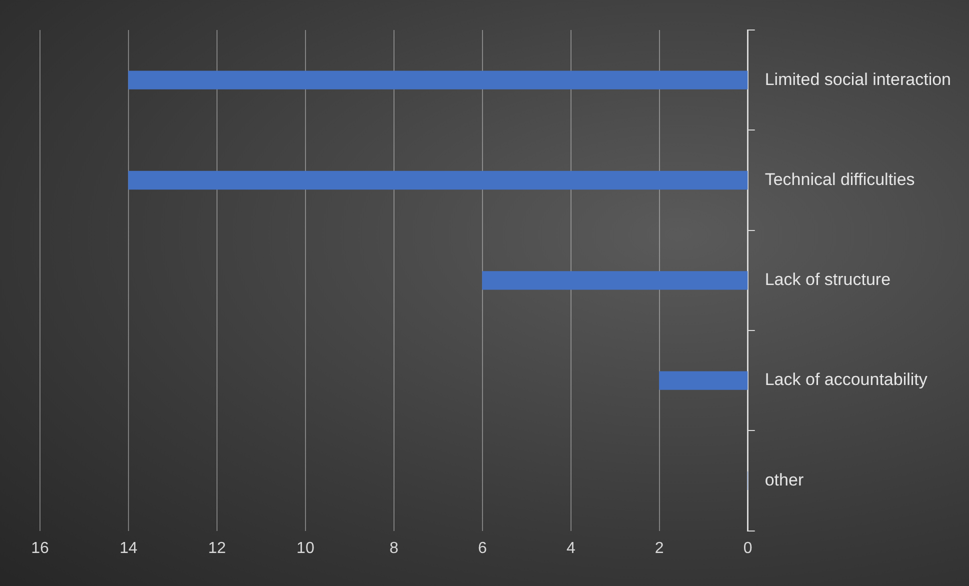 This screenshot has width=969, height=586. I want to click on x-tick-label: 8, so click(393, 548).